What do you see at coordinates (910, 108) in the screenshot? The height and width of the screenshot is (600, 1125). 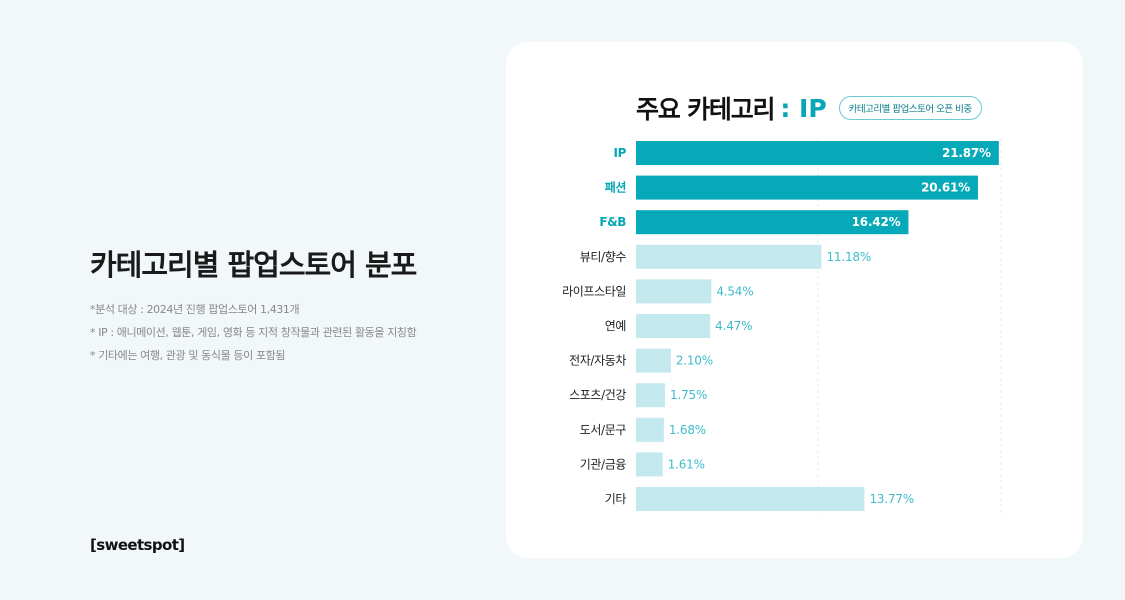 I see `chart-badge: 카테고리별 팝업스토어 오픈 비중` at bounding box center [910, 108].